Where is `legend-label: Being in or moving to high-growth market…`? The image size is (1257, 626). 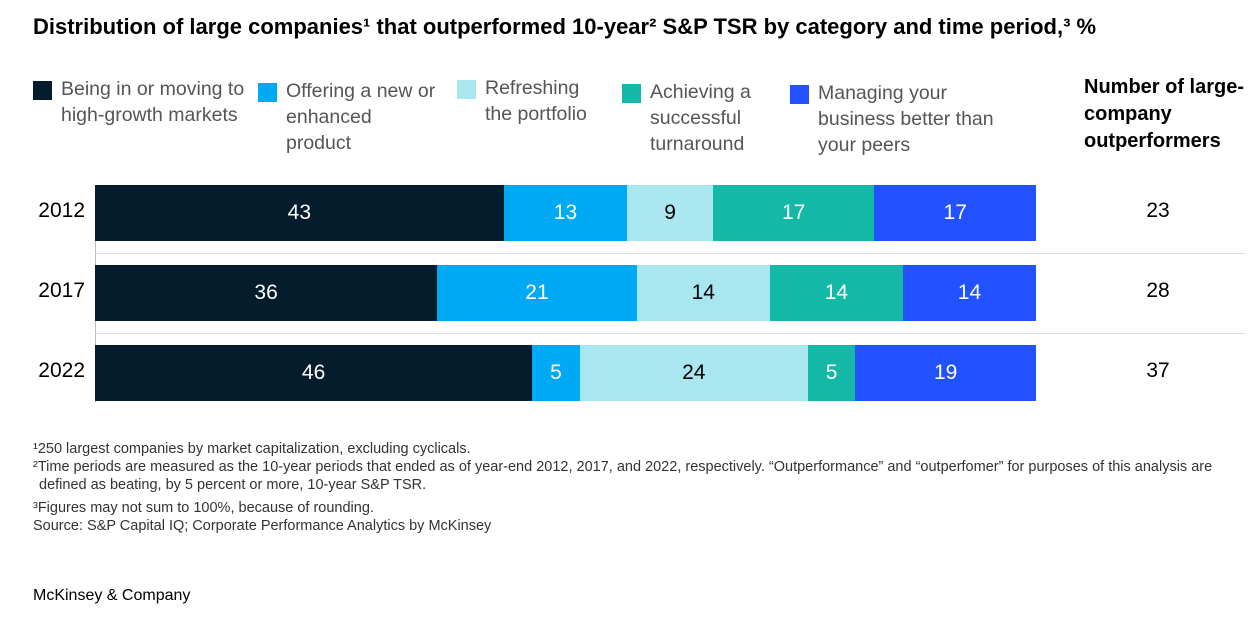 legend-label: Being in or moving to high-growth market… is located at coordinates (153, 102).